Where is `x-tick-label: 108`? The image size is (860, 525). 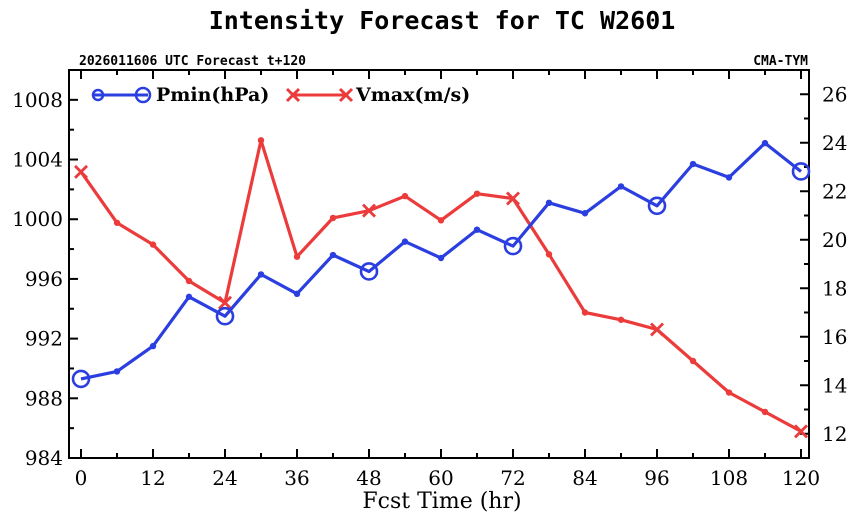
x-tick-label: 108 is located at coordinates (729, 478).